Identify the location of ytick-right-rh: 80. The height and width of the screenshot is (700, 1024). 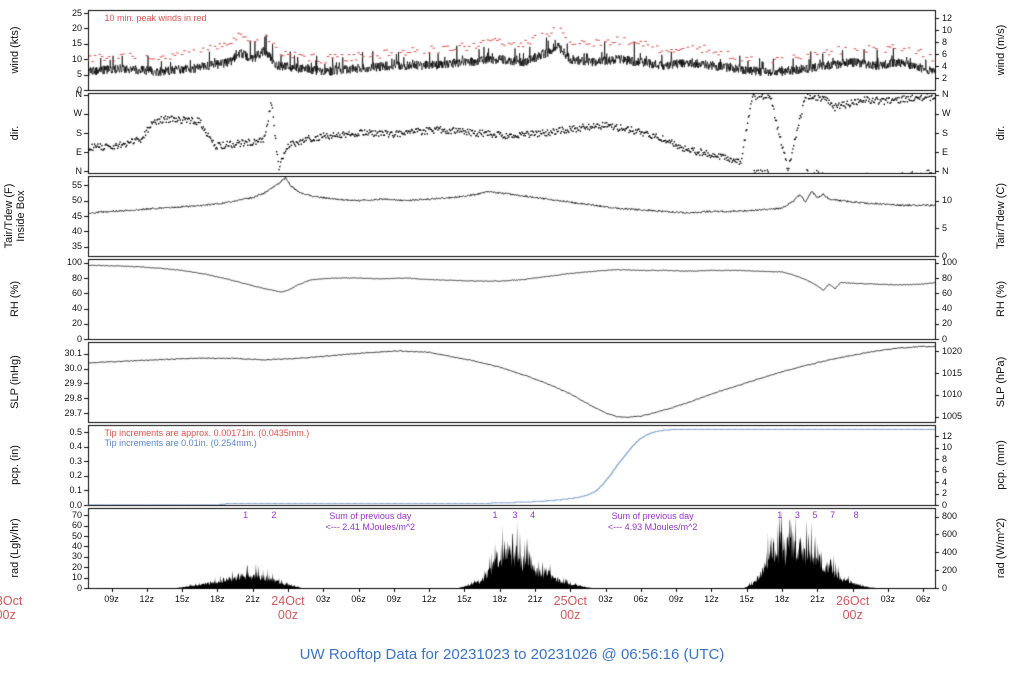
(947, 277).